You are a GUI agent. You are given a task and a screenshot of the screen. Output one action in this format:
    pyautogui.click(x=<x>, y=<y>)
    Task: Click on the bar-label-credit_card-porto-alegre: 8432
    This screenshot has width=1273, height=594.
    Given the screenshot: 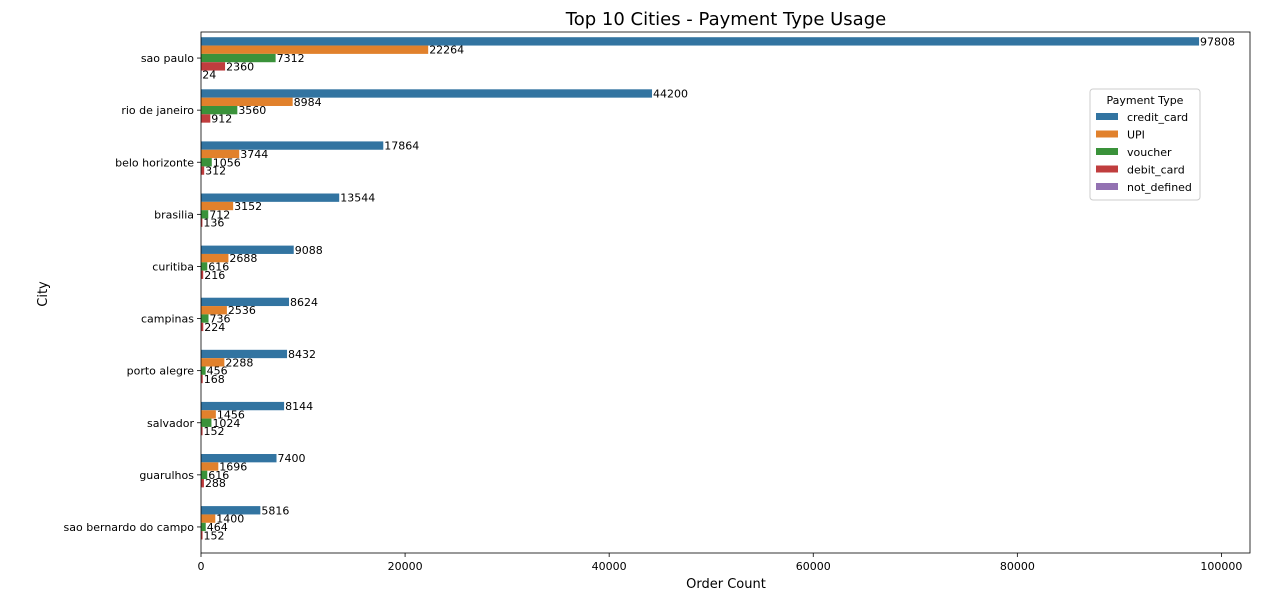 What is the action you would take?
    pyautogui.click(x=302, y=354)
    